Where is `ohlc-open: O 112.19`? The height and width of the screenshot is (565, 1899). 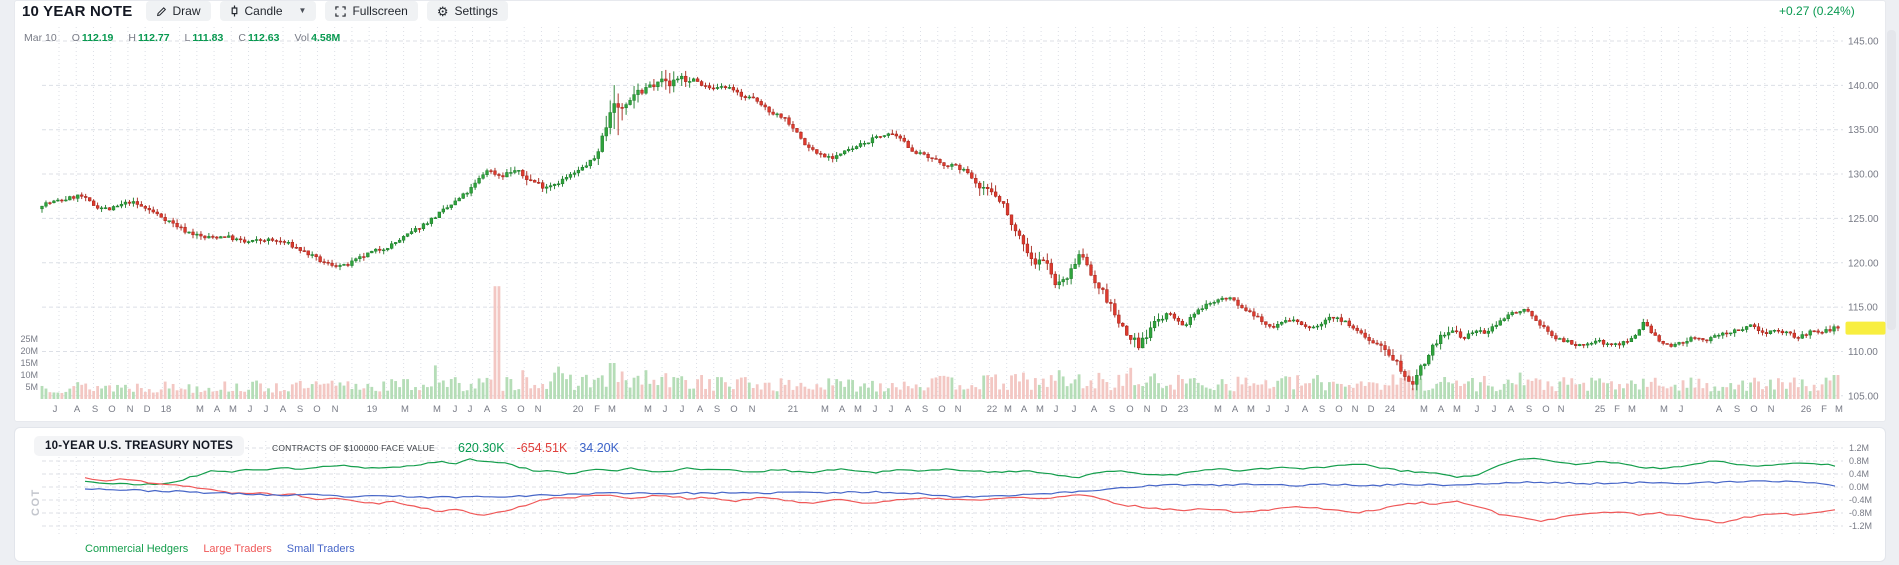 ohlc-open: O 112.19 is located at coordinates (92, 38).